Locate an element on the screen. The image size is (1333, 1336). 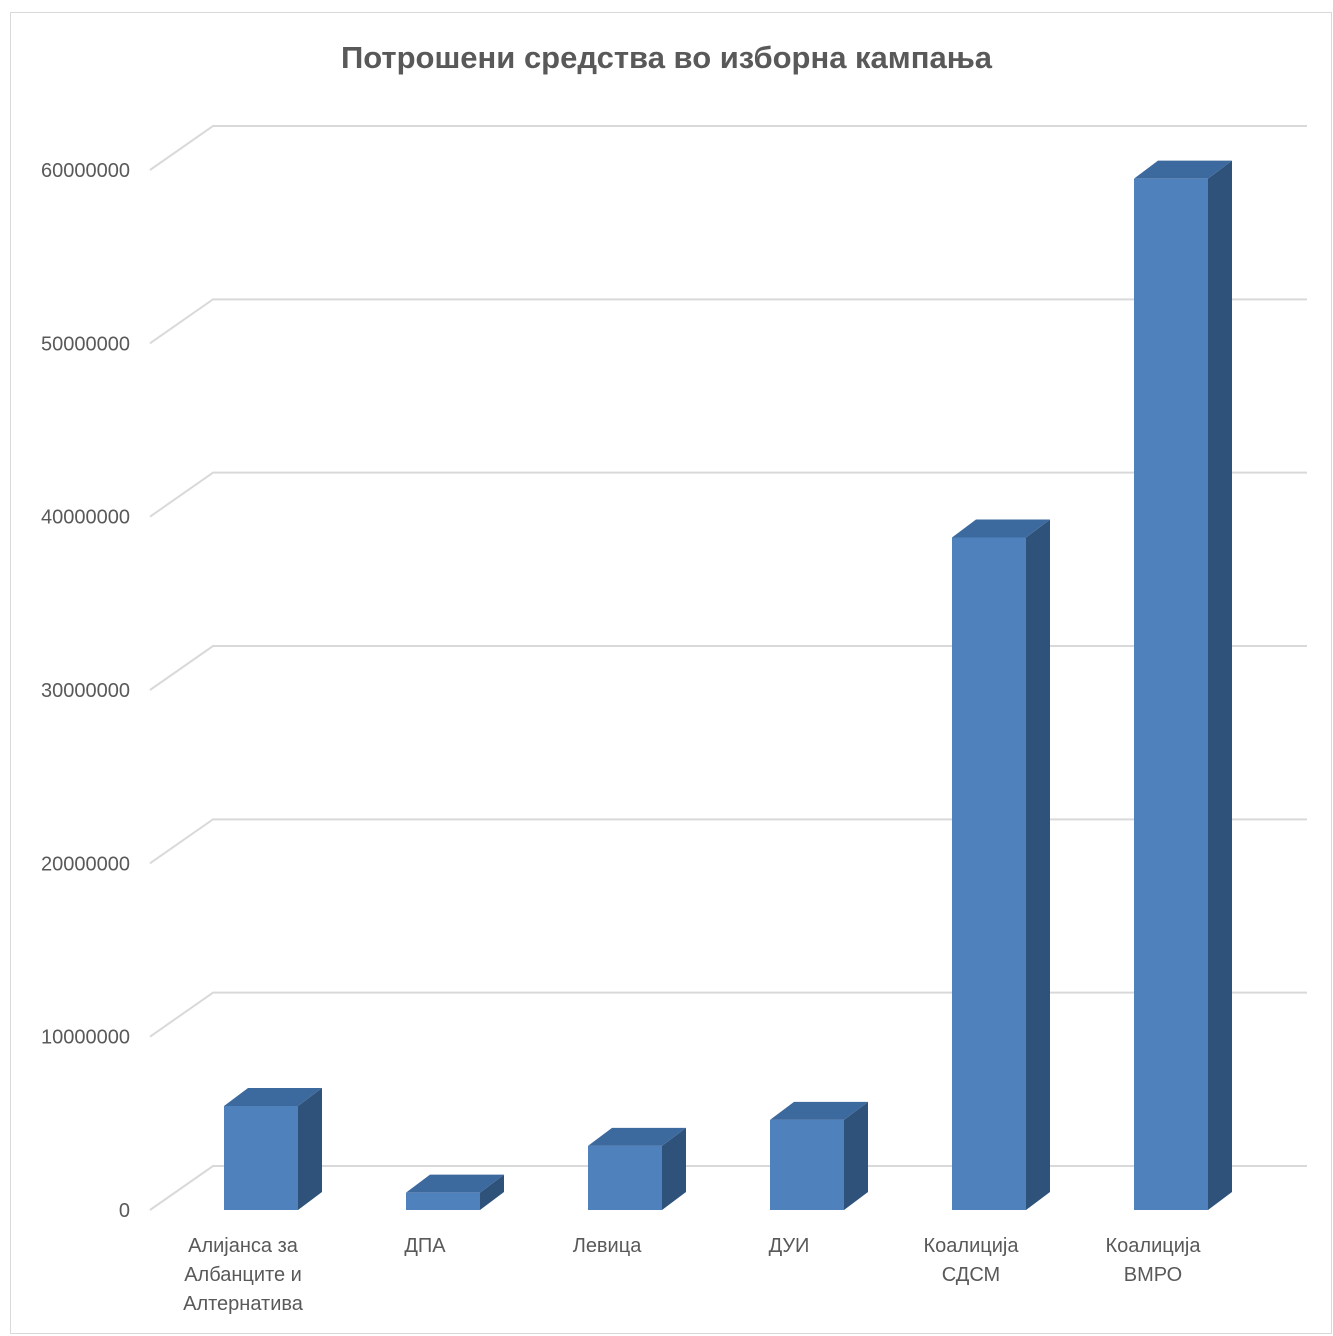
y-tick-label: 60000000 is located at coordinates (85, 171).